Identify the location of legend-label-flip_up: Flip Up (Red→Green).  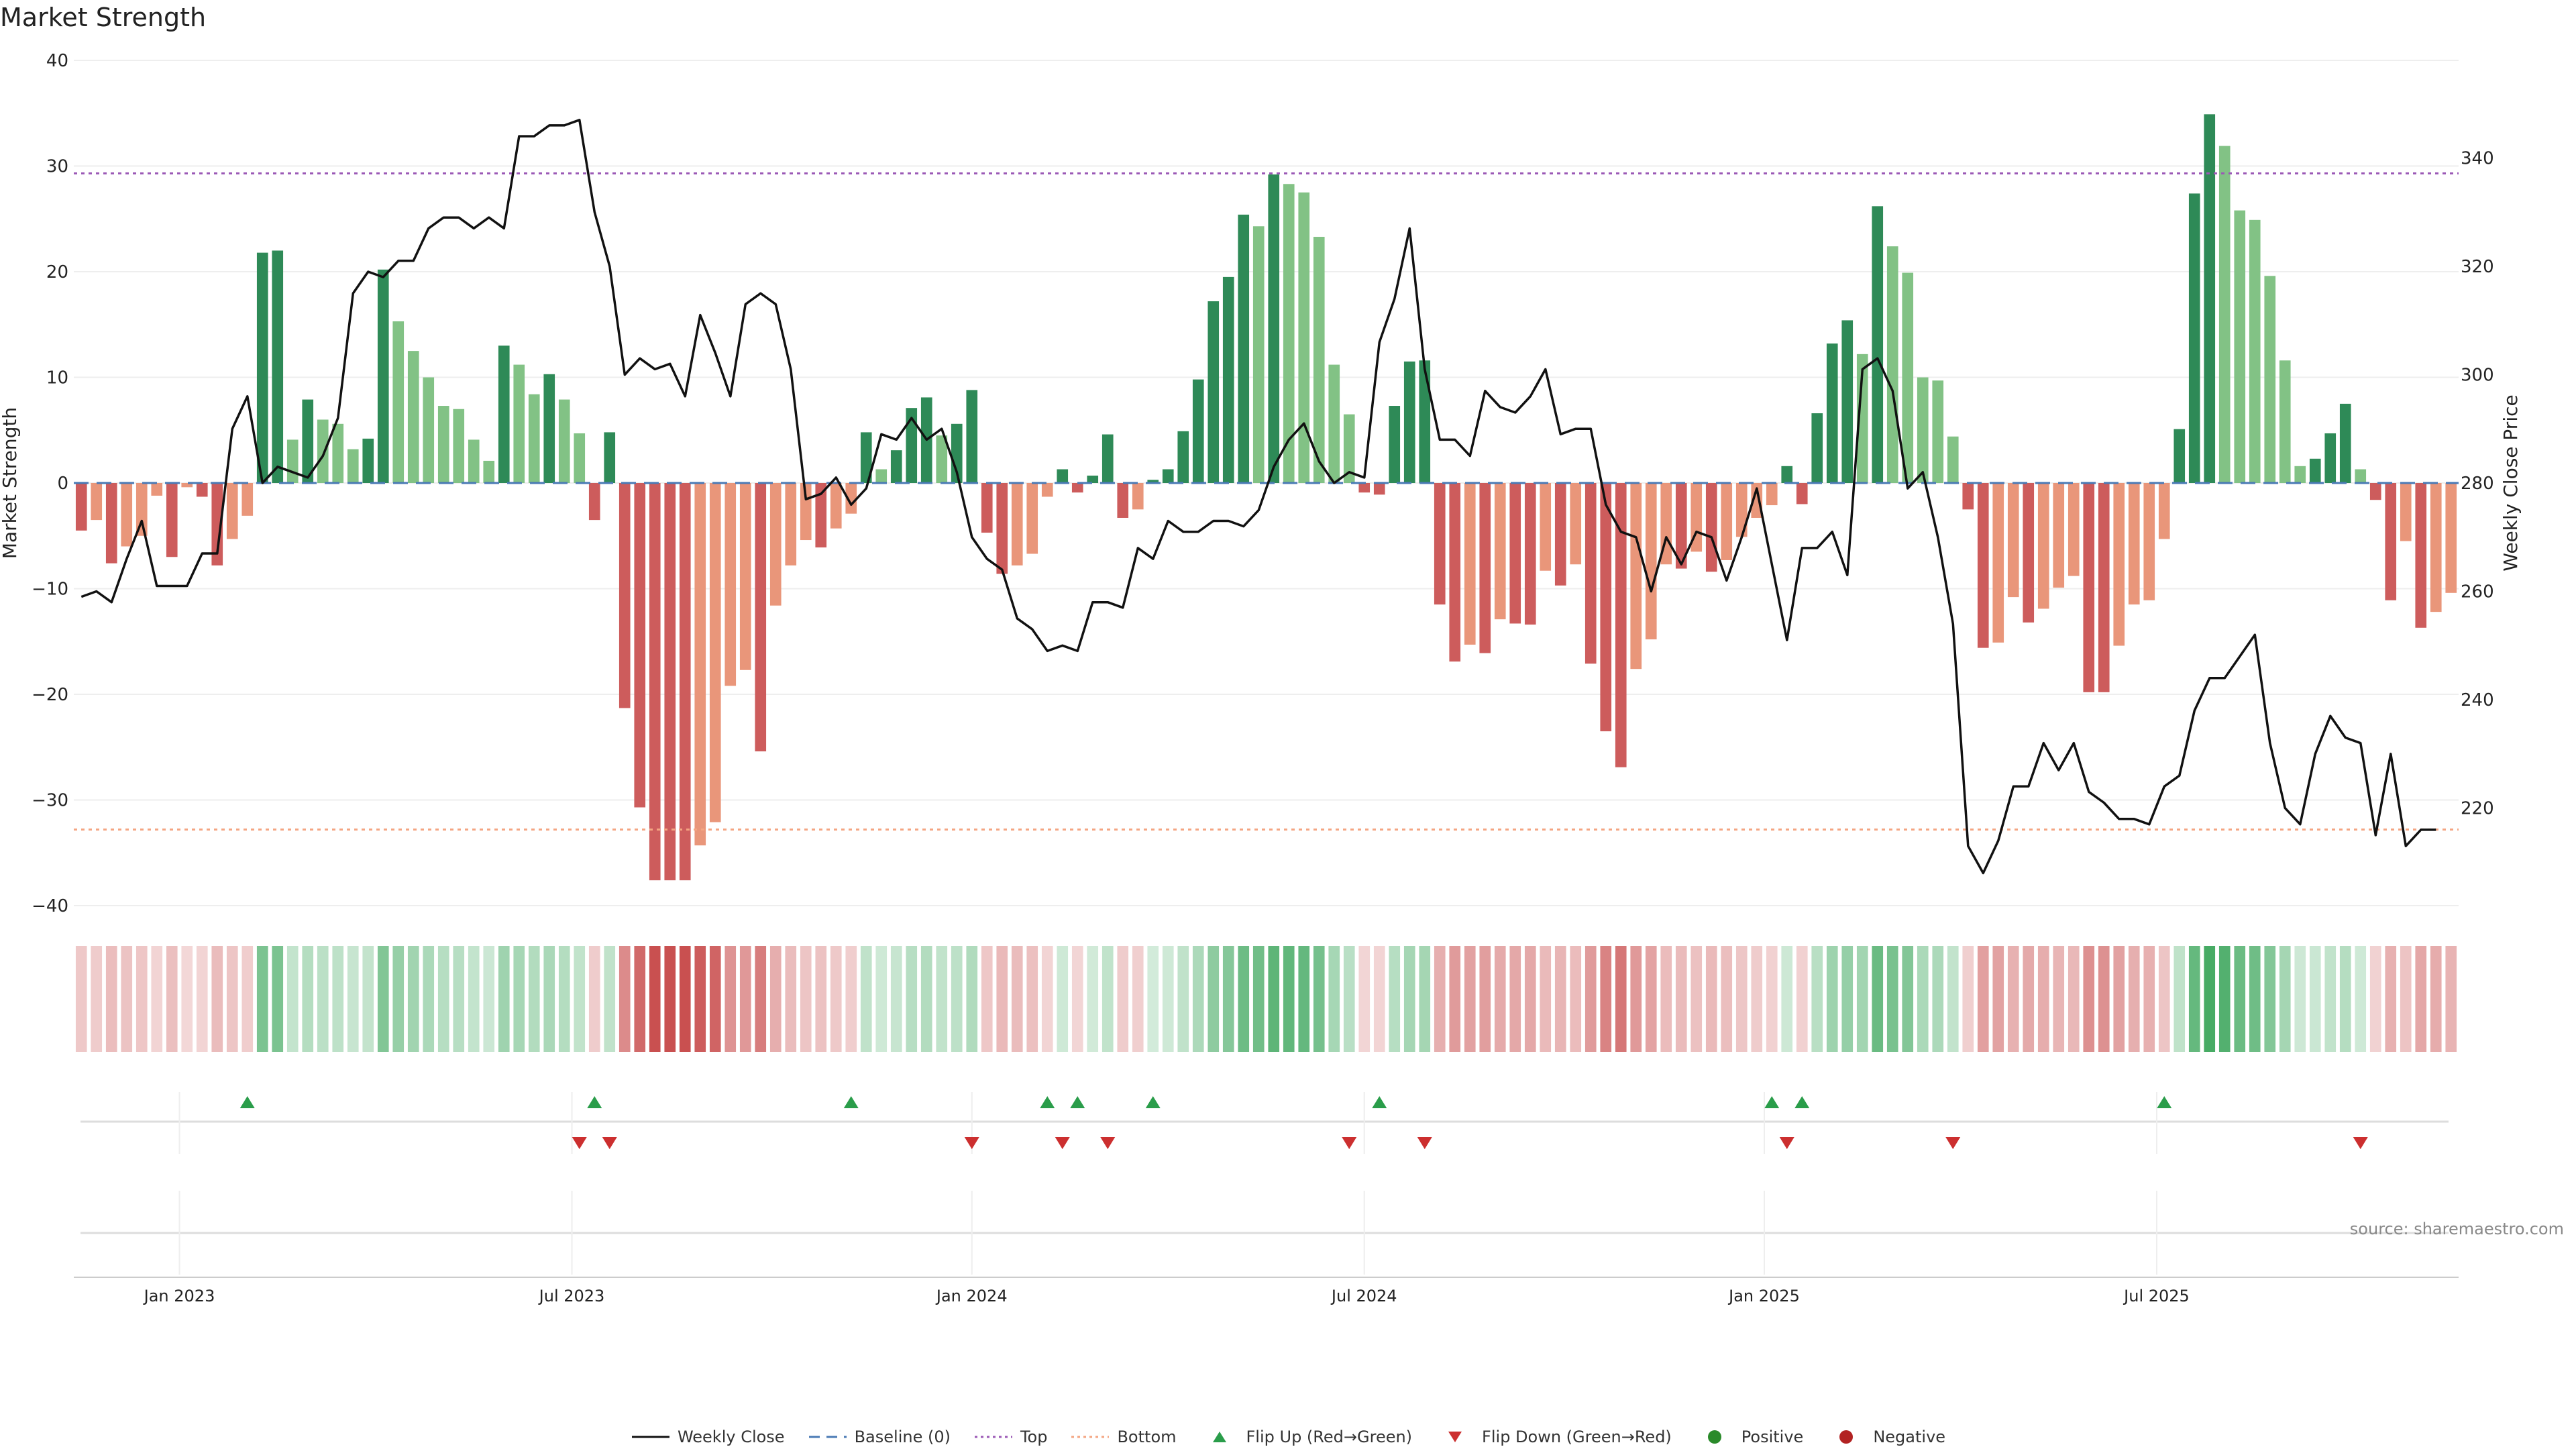
(1329, 1437).